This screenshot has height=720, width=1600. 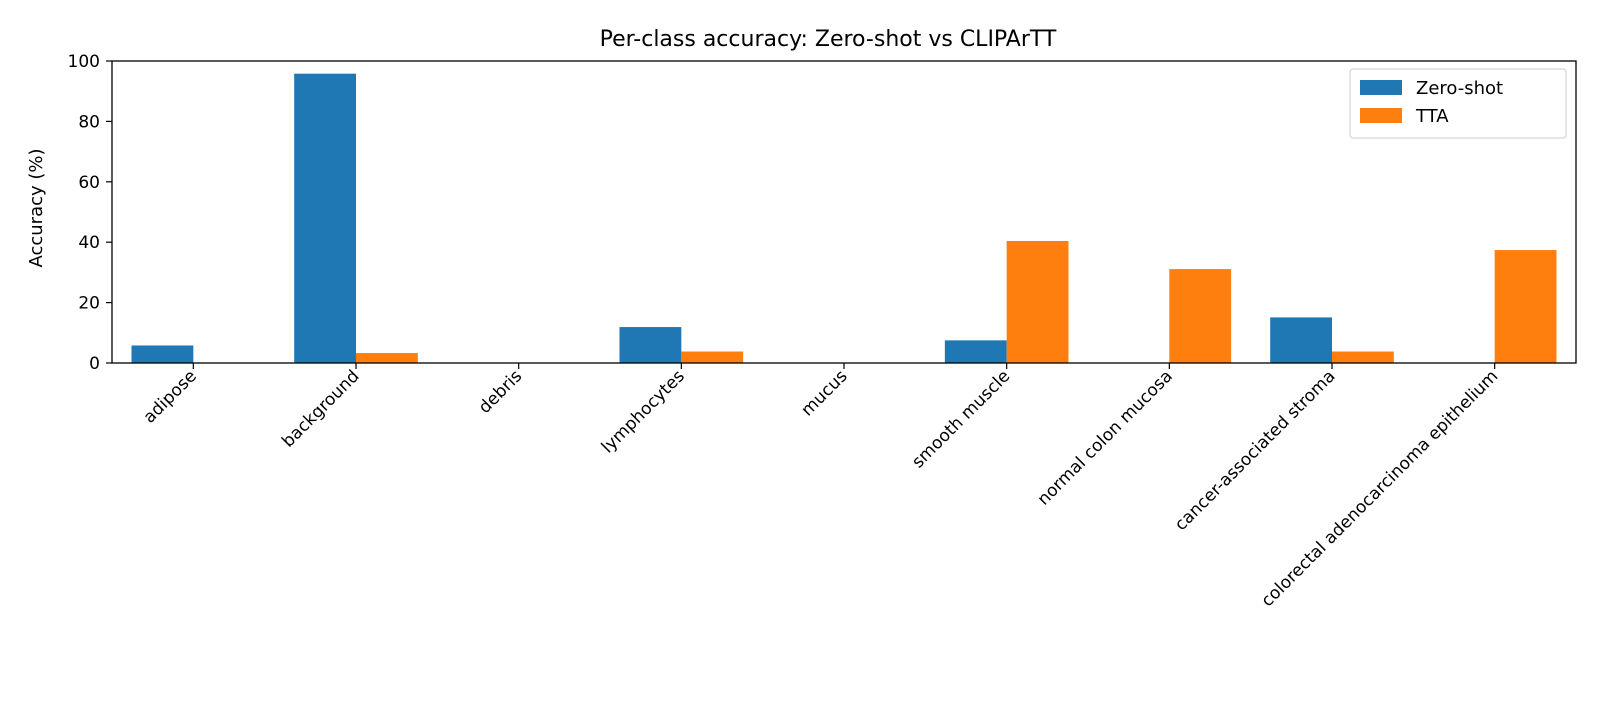 What do you see at coordinates (89, 243) in the screenshot?
I see `y-tick-label: 40` at bounding box center [89, 243].